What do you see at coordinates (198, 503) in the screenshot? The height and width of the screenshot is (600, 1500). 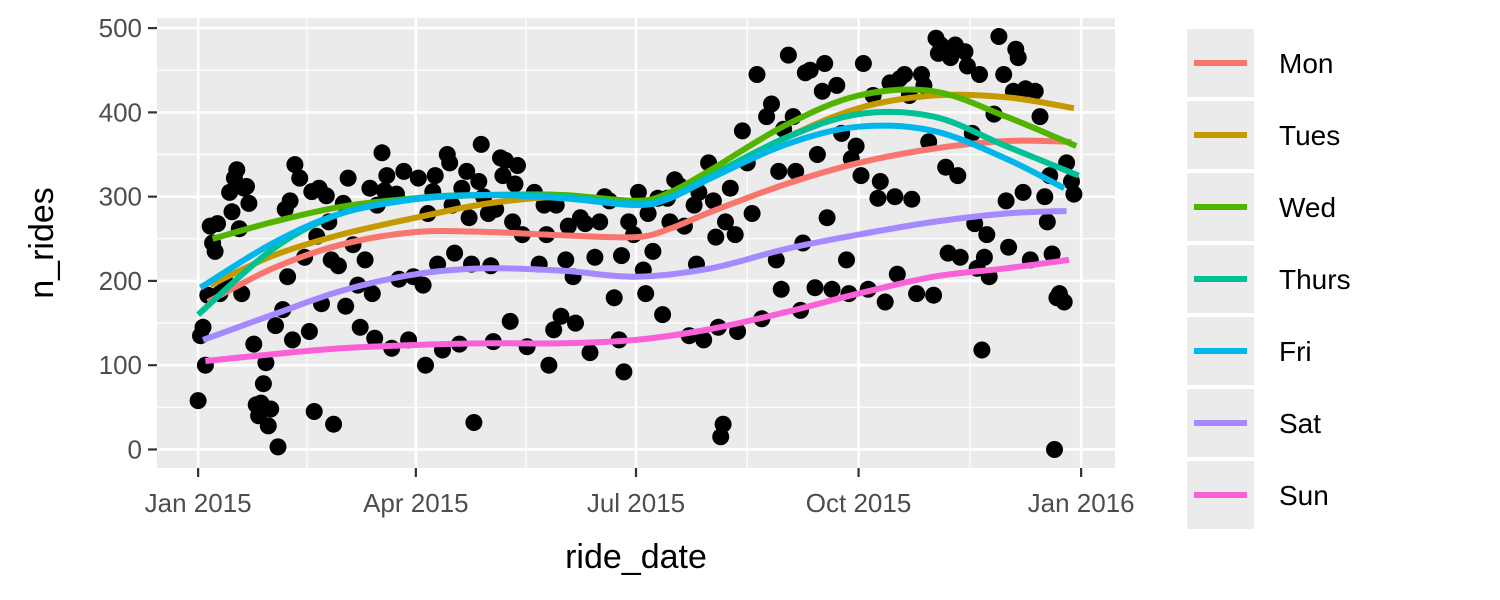 I see `x-tick-label: Jan 2015` at bounding box center [198, 503].